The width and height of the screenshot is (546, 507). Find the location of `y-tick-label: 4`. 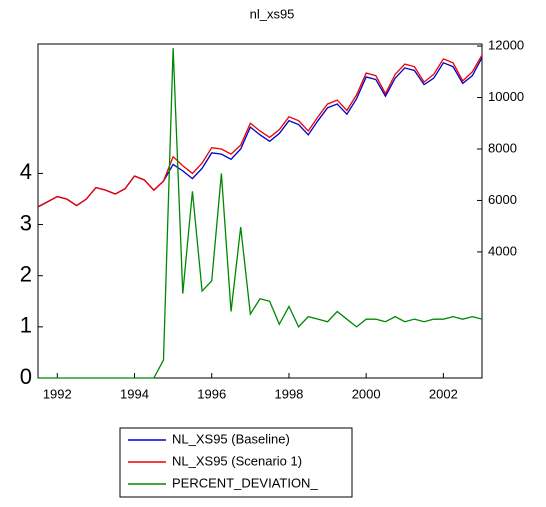

y-tick-label: 4 is located at coordinates (26, 171).